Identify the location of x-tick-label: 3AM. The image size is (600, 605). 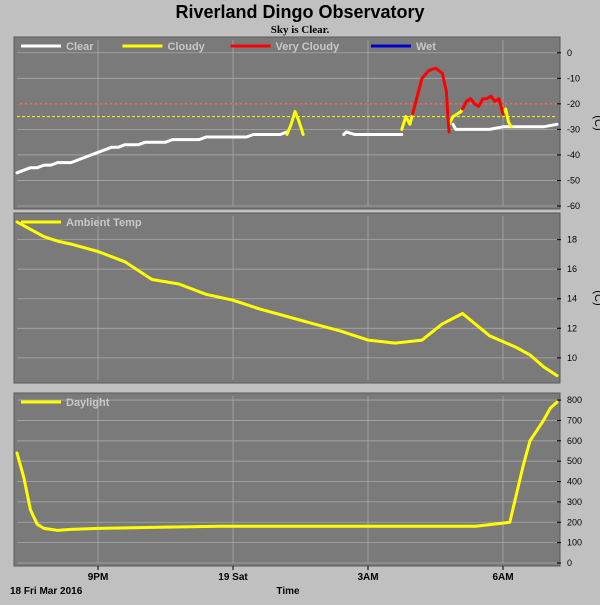
(367, 577).